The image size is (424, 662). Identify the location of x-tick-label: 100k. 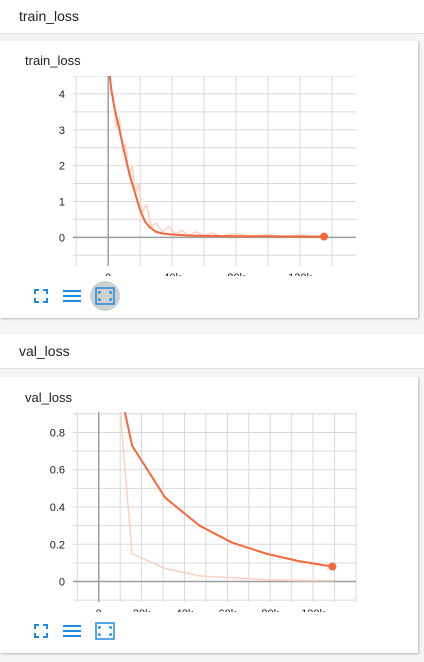
(313, 610).